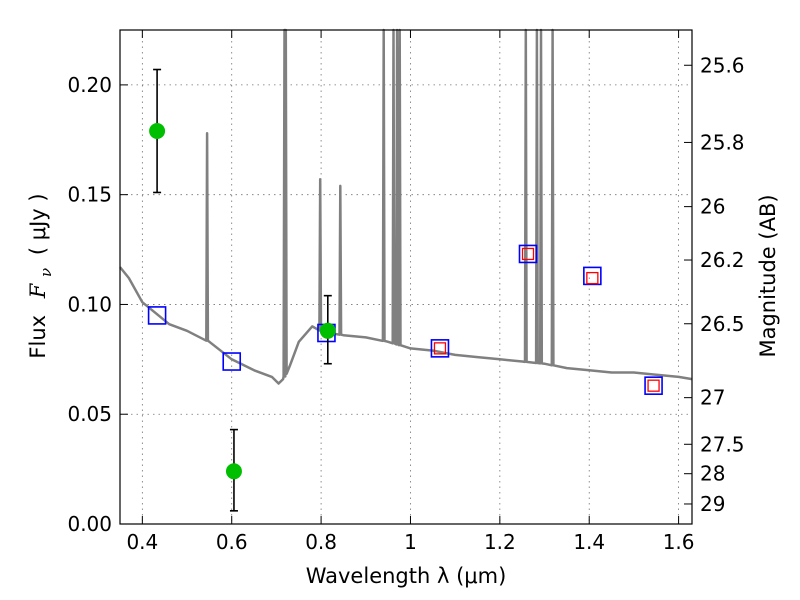  Describe the element at coordinates (589, 542) in the screenshot. I see `x-tick-label: 1.4` at that location.